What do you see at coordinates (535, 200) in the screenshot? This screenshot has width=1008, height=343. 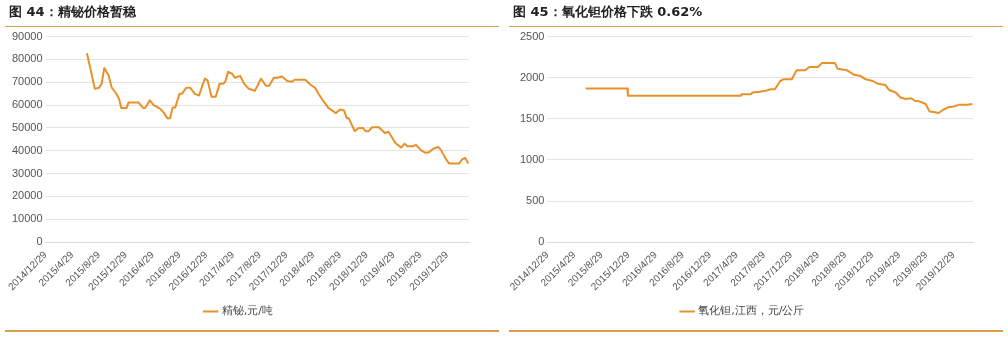 I see `y-tick-label: 500` at bounding box center [535, 200].